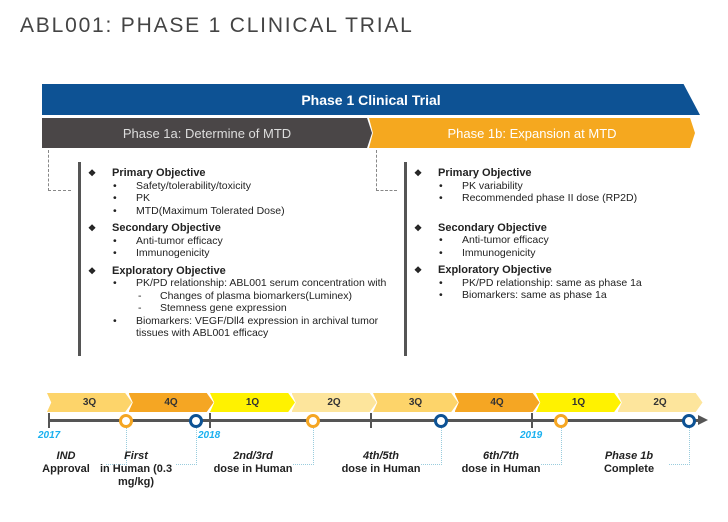 This screenshot has width=728, height=522. Describe the element at coordinates (703, 420) in the screenshot. I see `arrow-head-icon` at that location.